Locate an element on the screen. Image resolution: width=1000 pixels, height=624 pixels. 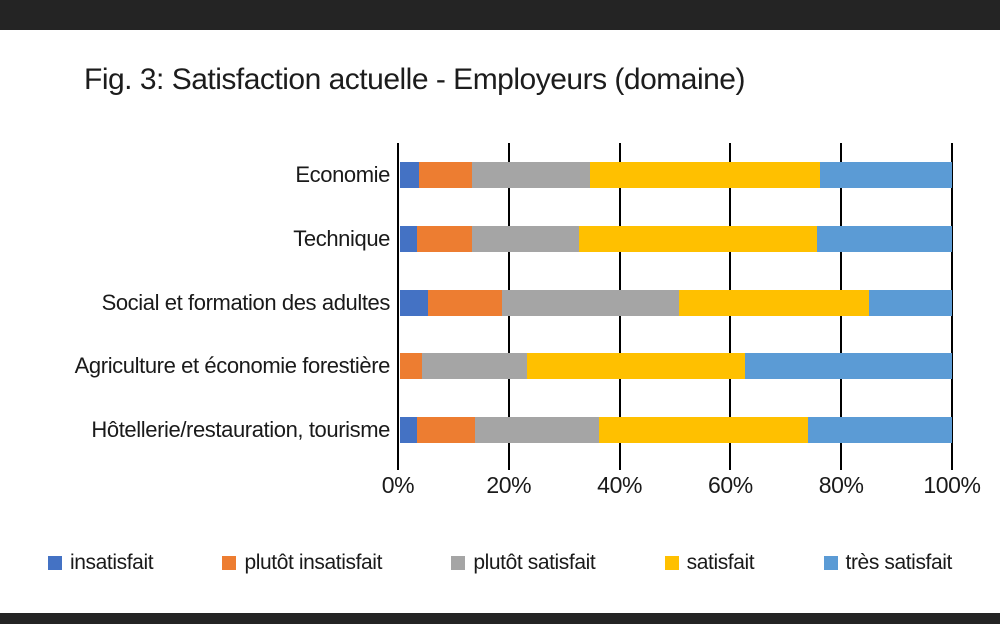
legend-item: insatisfait is located at coordinates (101, 563).